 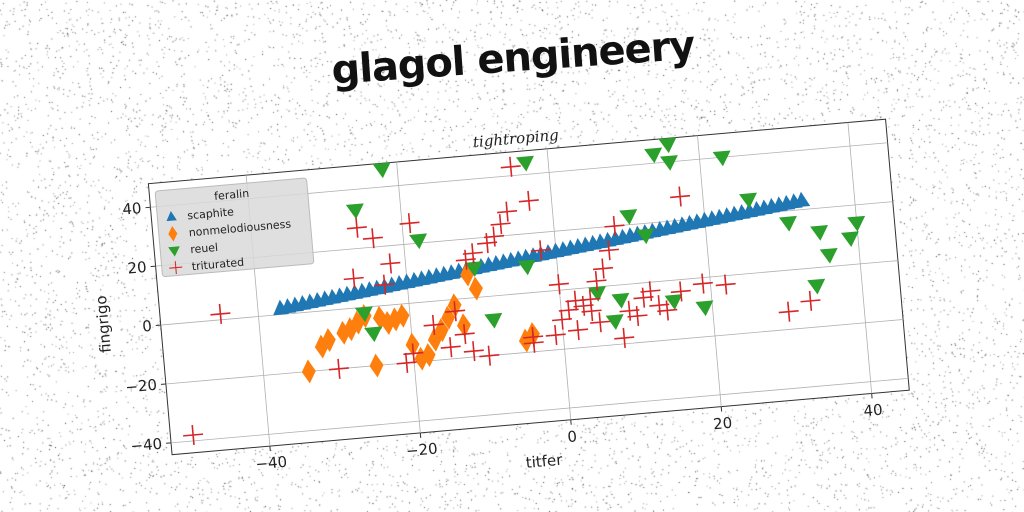 I want to click on legend-marker-triturated, so click(x=176, y=268).